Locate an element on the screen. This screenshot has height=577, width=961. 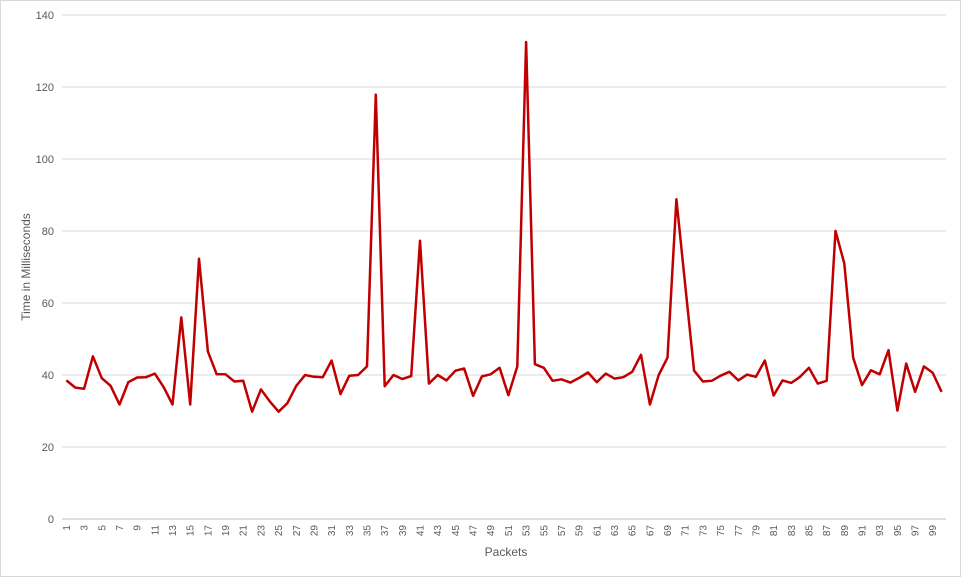
x-tick-label: 57 is located at coordinates (562, 531).